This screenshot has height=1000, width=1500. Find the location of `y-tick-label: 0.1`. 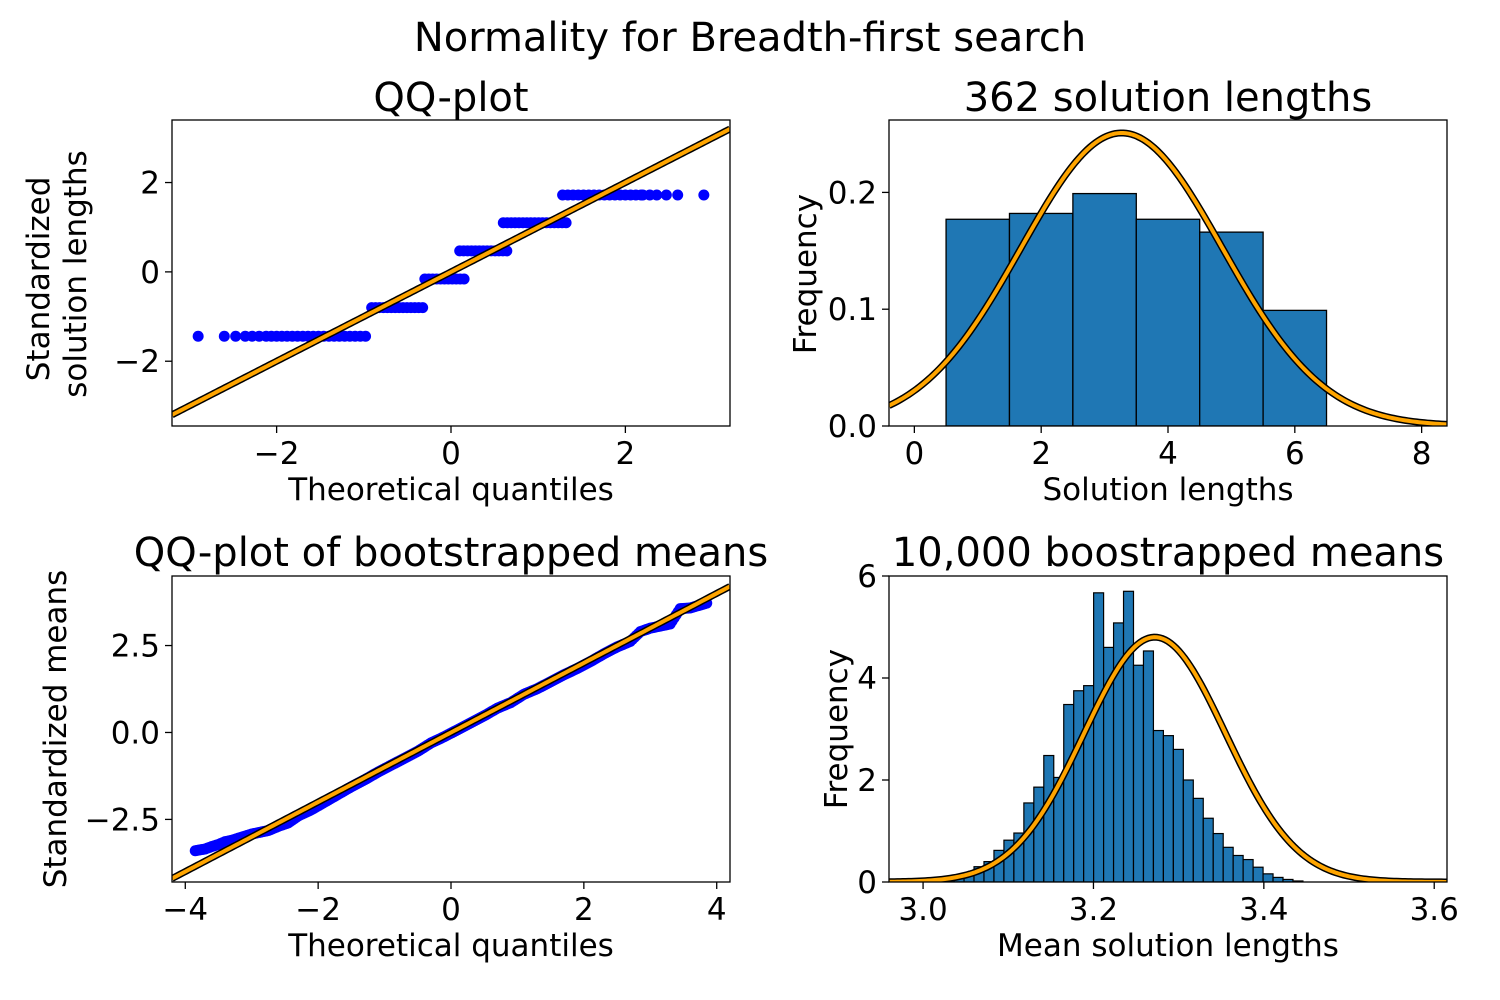

y-tick-label: 0.1 is located at coordinates (852, 310).